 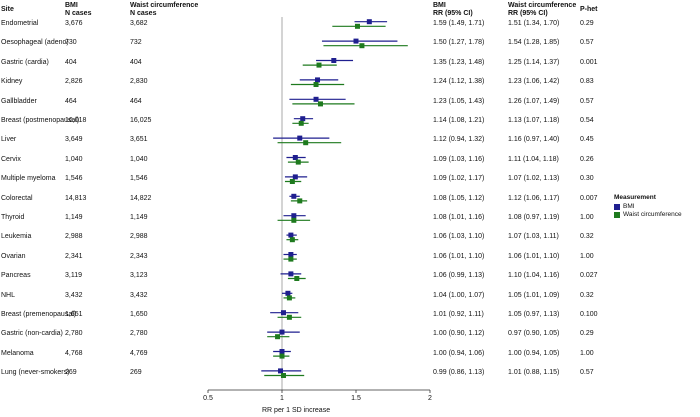 What do you see at coordinates (139, 256) in the screenshot?
I see `row-n-waist: 2,343` at bounding box center [139, 256].